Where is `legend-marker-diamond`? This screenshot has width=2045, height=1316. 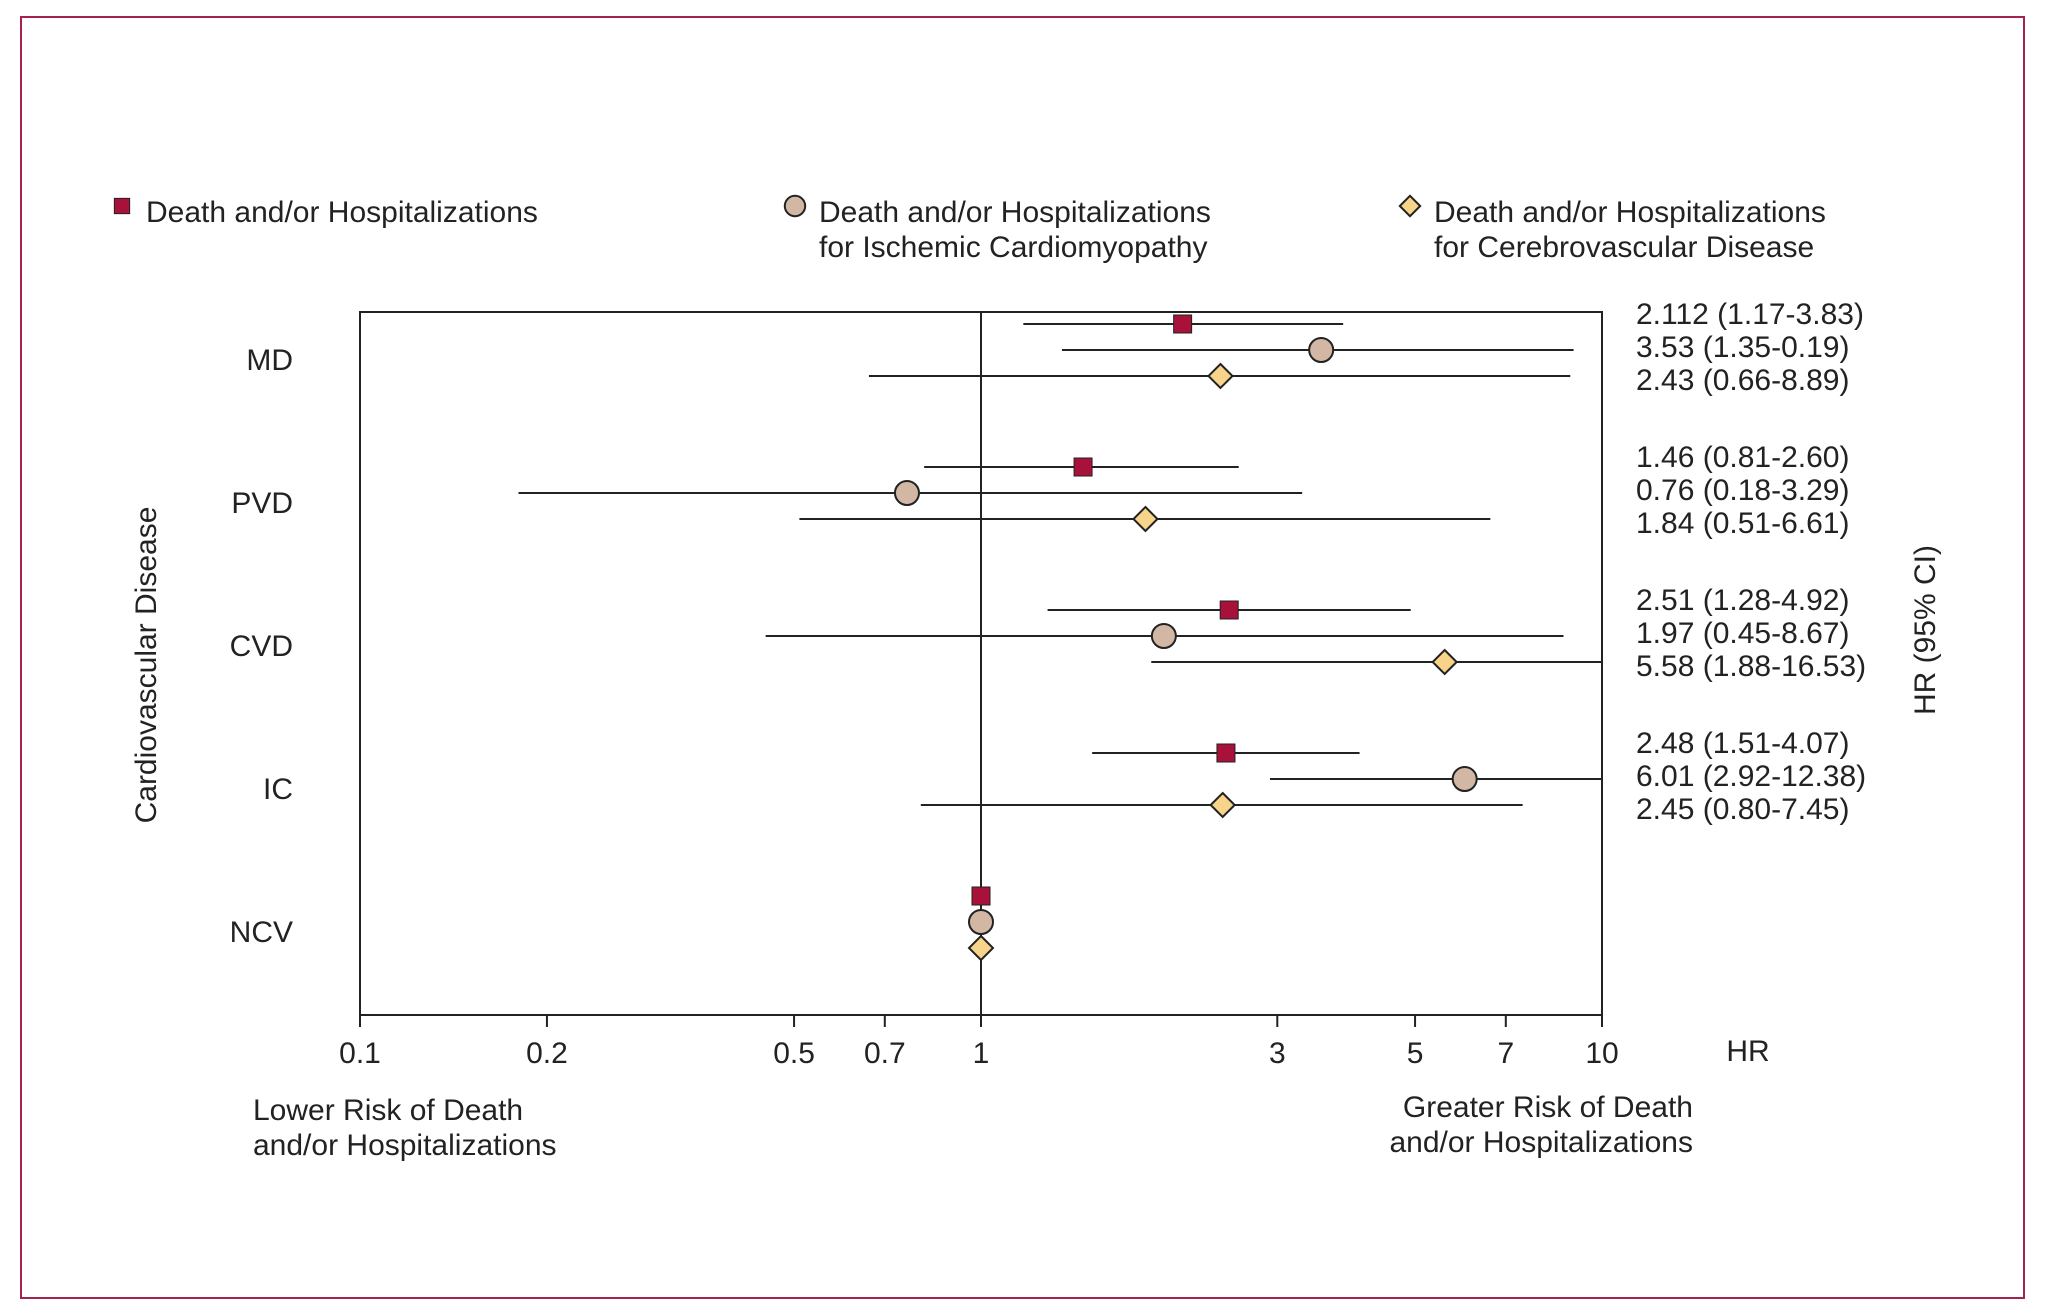
legend-marker-diamond is located at coordinates (1410, 206).